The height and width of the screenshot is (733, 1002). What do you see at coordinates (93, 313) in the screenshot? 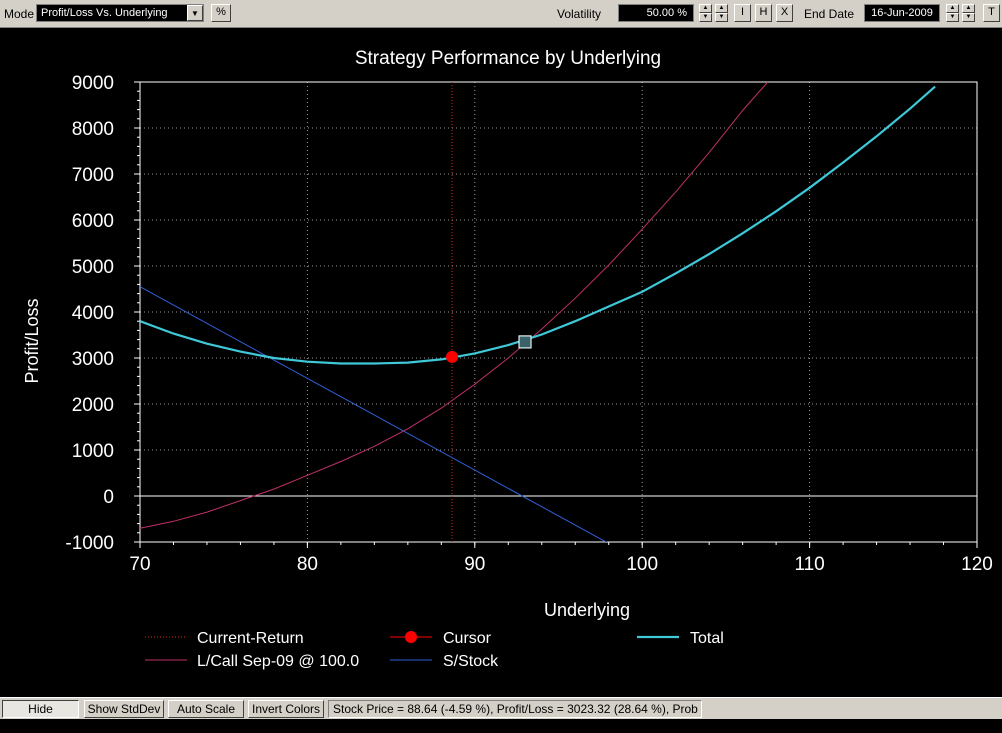
I see `y-tick-label: 4000` at bounding box center [93, 313].